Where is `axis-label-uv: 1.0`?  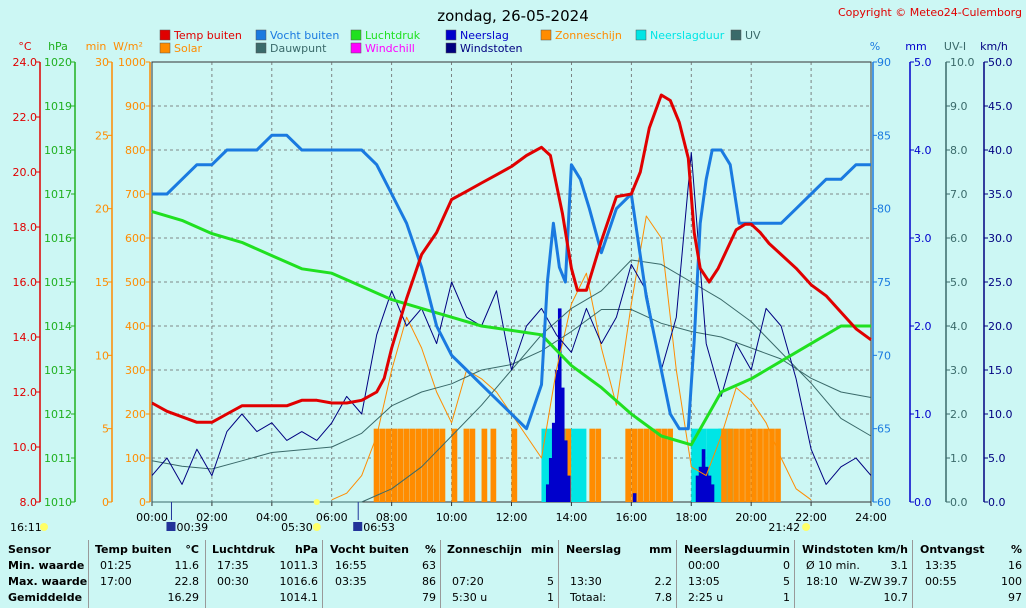 axis-label-uv: 1.0 is located at coordinates (959, 458).